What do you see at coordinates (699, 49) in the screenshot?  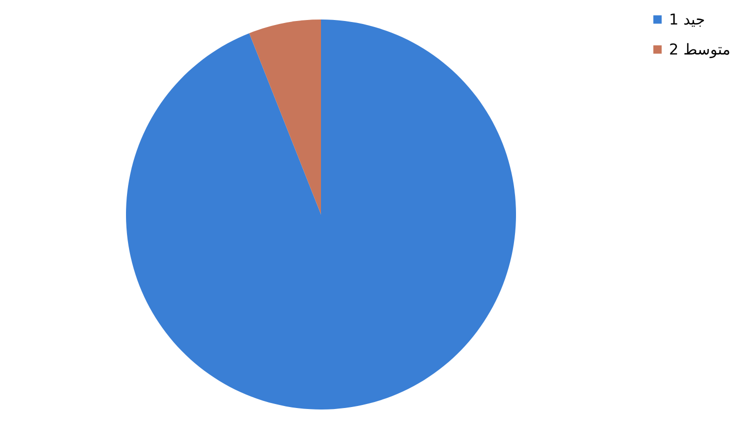 I see `legend-label: 2 متوسط` at bounding box center [699, 49].